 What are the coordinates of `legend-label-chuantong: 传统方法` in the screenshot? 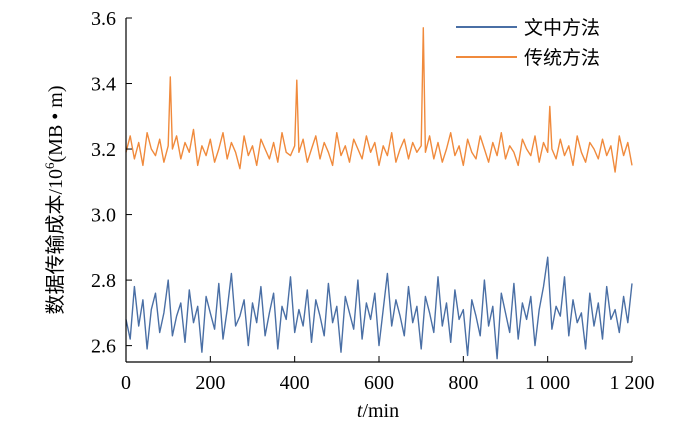 It's located at (562, 58).